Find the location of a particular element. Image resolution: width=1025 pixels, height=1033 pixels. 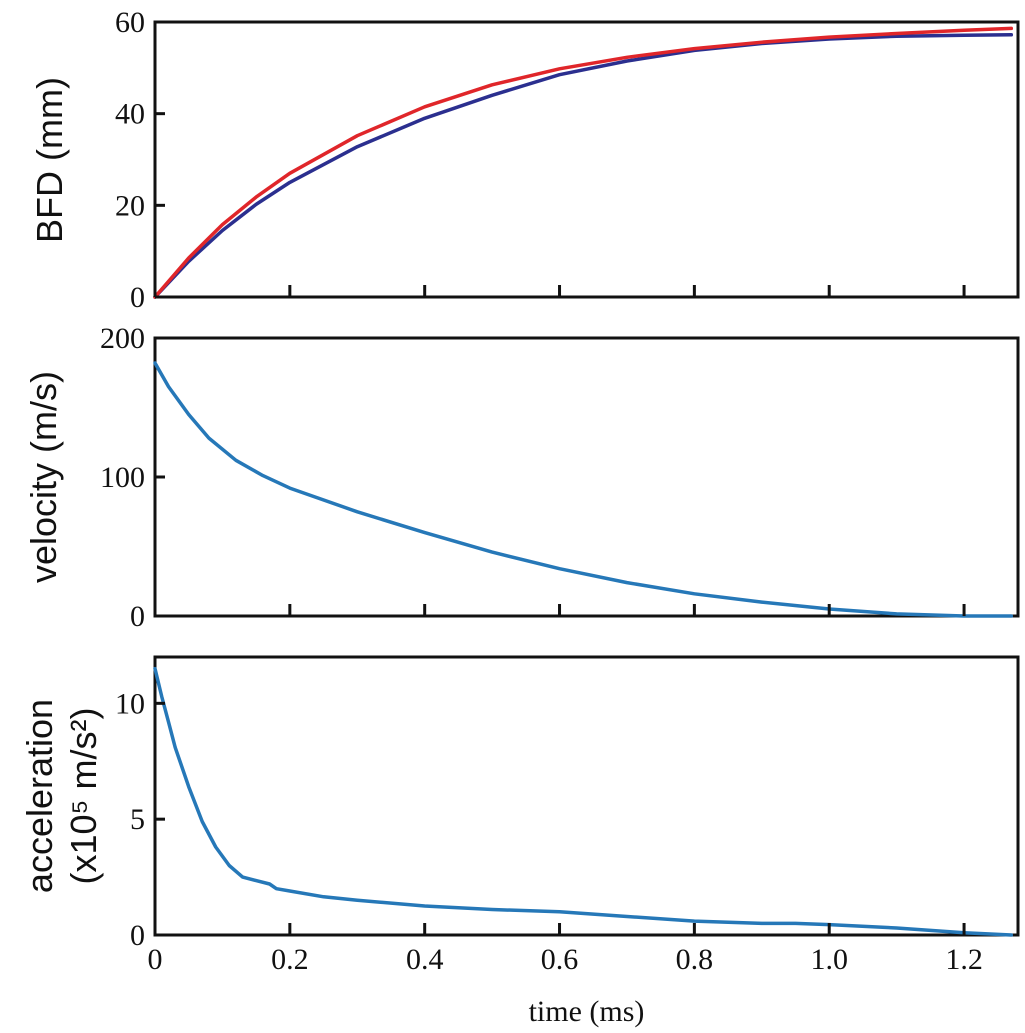

panel-3-ytick-label: 10 is located at coordinates (130, 703).